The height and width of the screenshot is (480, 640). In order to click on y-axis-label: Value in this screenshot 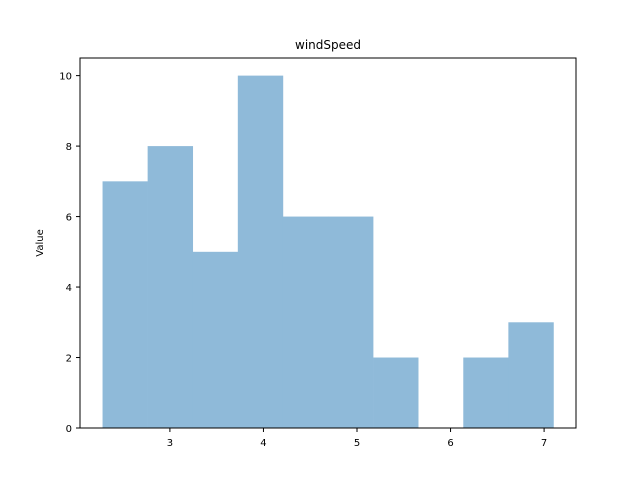, I will do `click(40, 242)`.